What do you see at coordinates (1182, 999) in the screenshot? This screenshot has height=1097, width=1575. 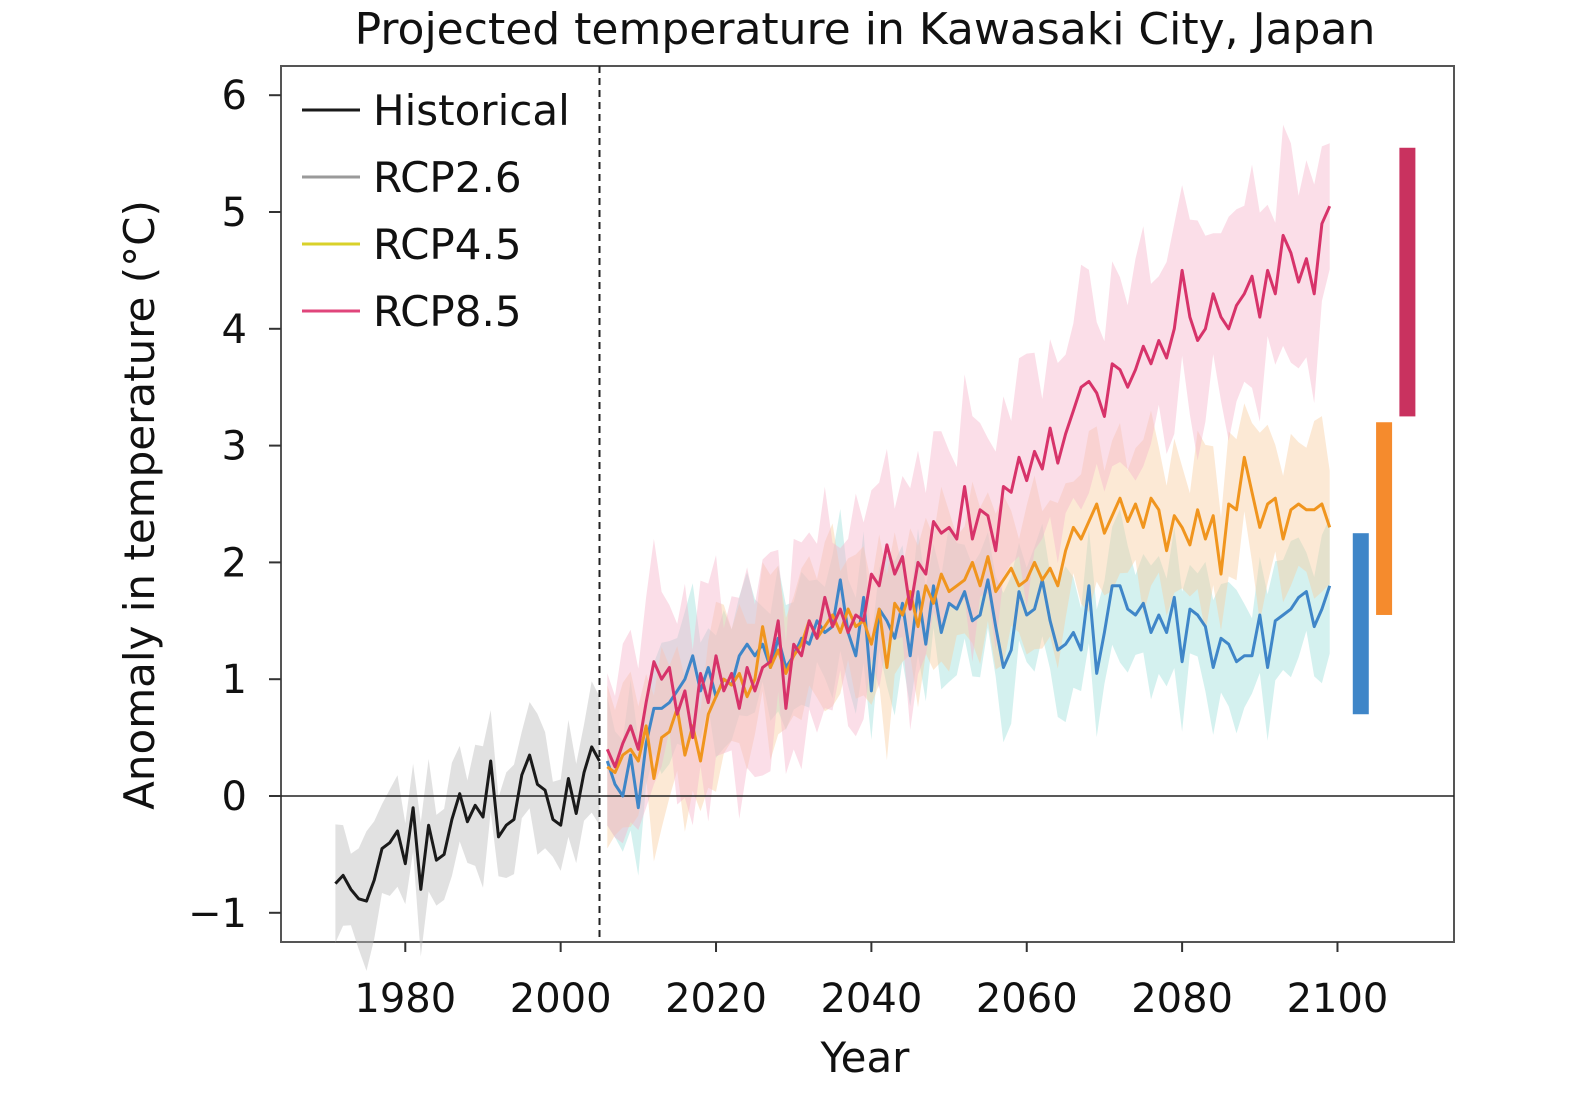 I see `x-tick-label: 2080` at bounding box center [1182, 999].